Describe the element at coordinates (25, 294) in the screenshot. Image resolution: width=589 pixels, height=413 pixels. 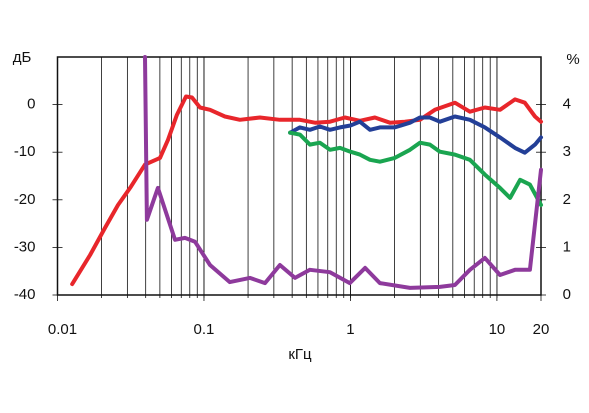
I see `y-tick-label: -40` at that location.